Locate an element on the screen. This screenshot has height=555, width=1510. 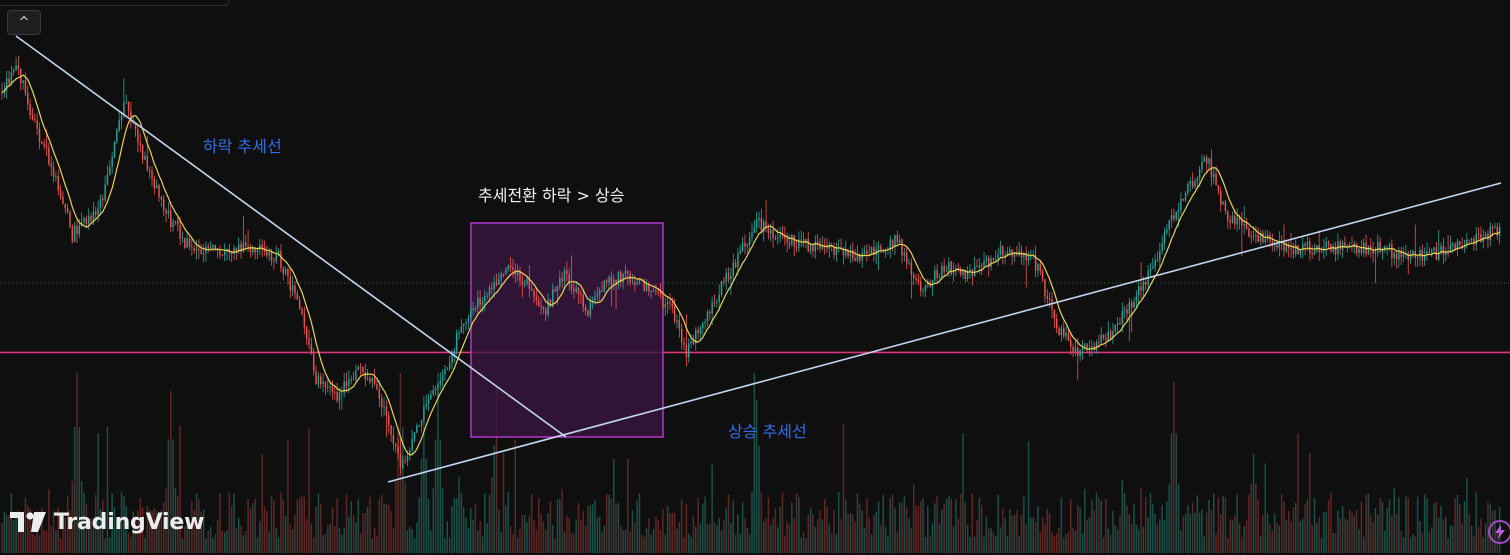
reversal-rectangle is located at coordinates (567, 330).